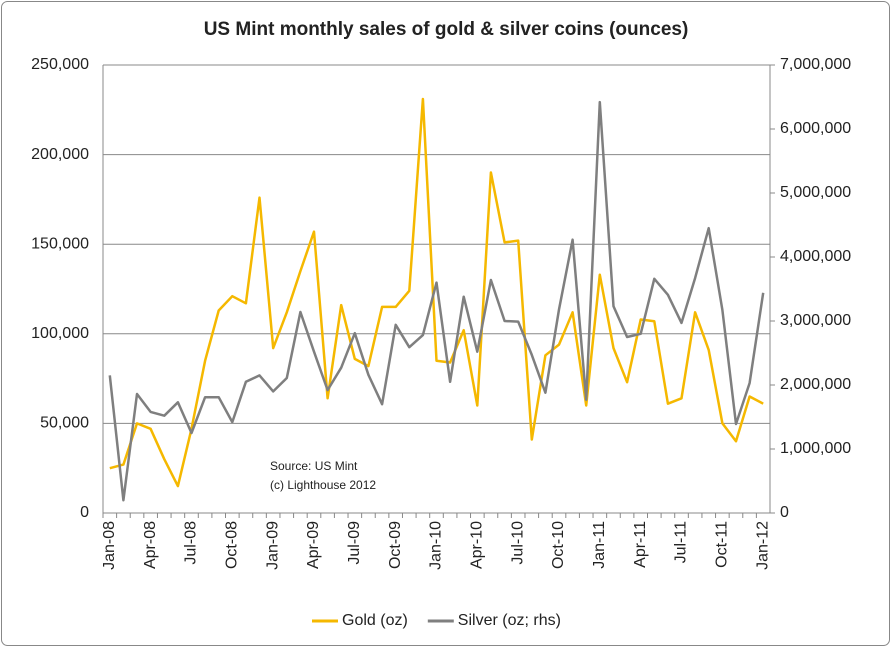 The image size is (892, 648). Describe the element at coordinates (509, 620) in the screenshot. I see `legend-label: Silver (oz; rhs)` at that location.